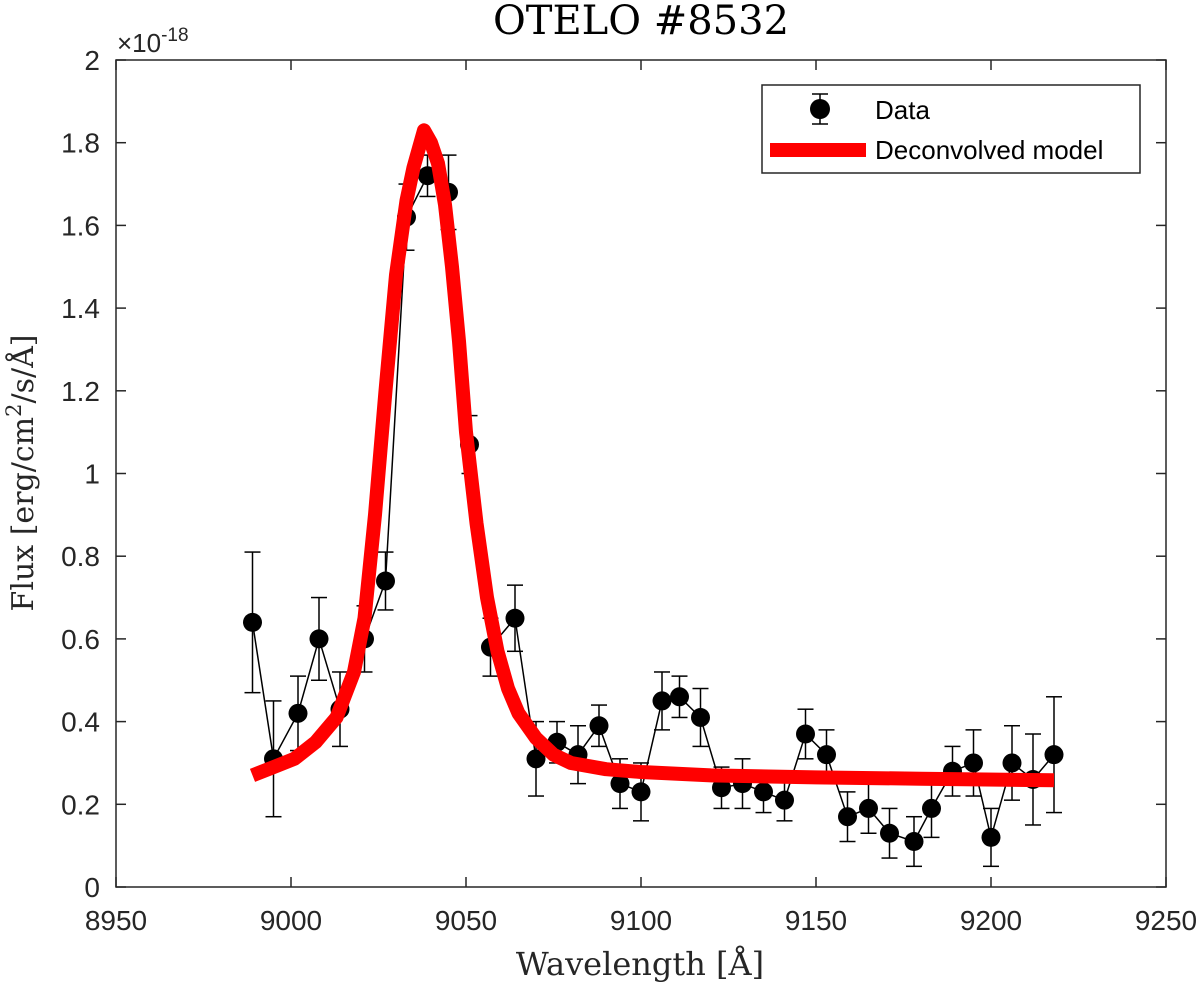  I want to click on y-tick-label: 1, so click(92, 474).